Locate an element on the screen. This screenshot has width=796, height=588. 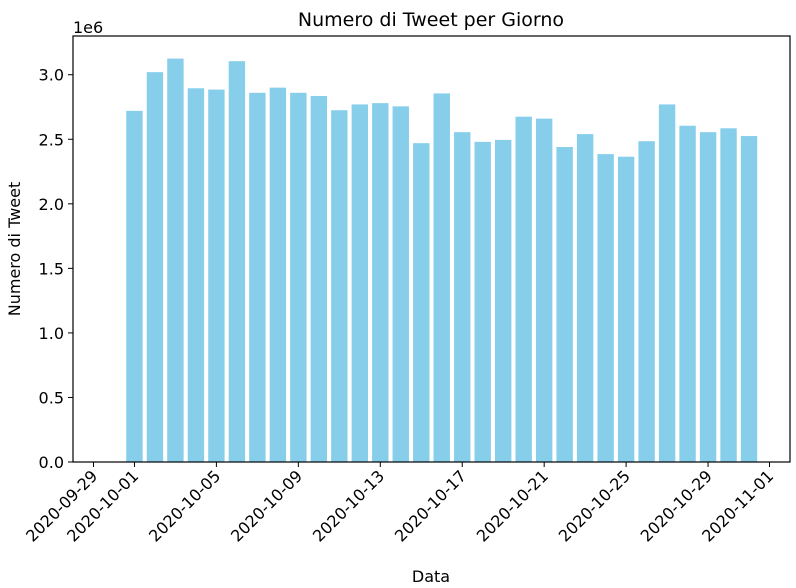
y-tick-label: 1.0 is located at coordinates (51, 333).